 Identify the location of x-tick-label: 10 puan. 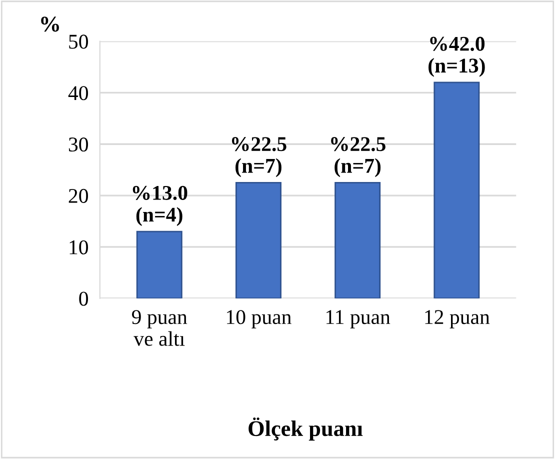
(259, 319).